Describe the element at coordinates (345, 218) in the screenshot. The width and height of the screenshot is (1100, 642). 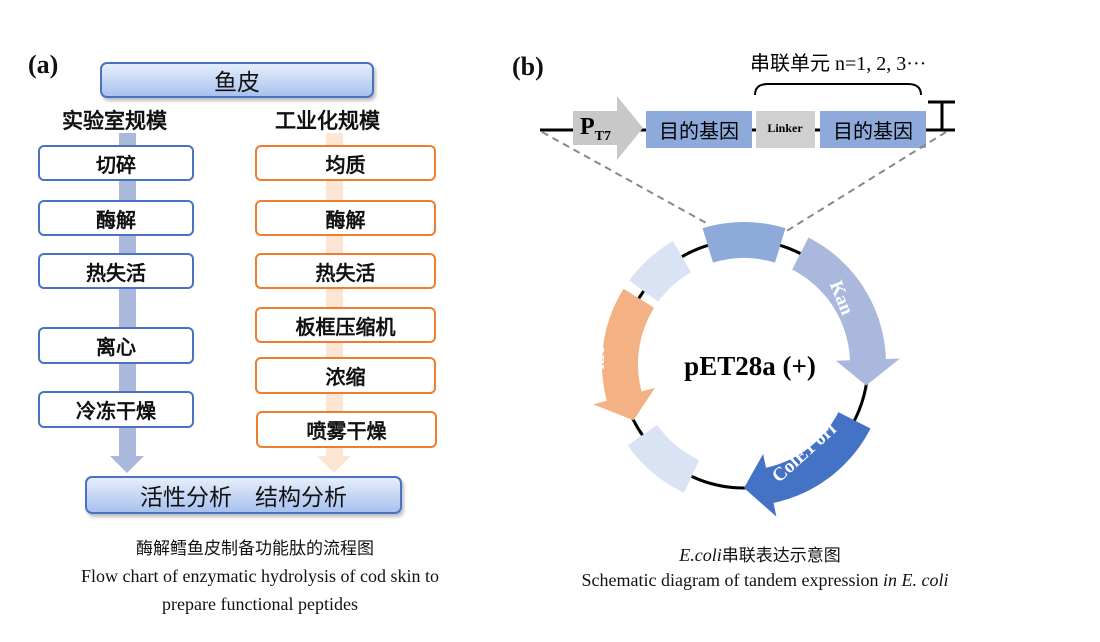
I see `industrial-step: 酶解` at that location.